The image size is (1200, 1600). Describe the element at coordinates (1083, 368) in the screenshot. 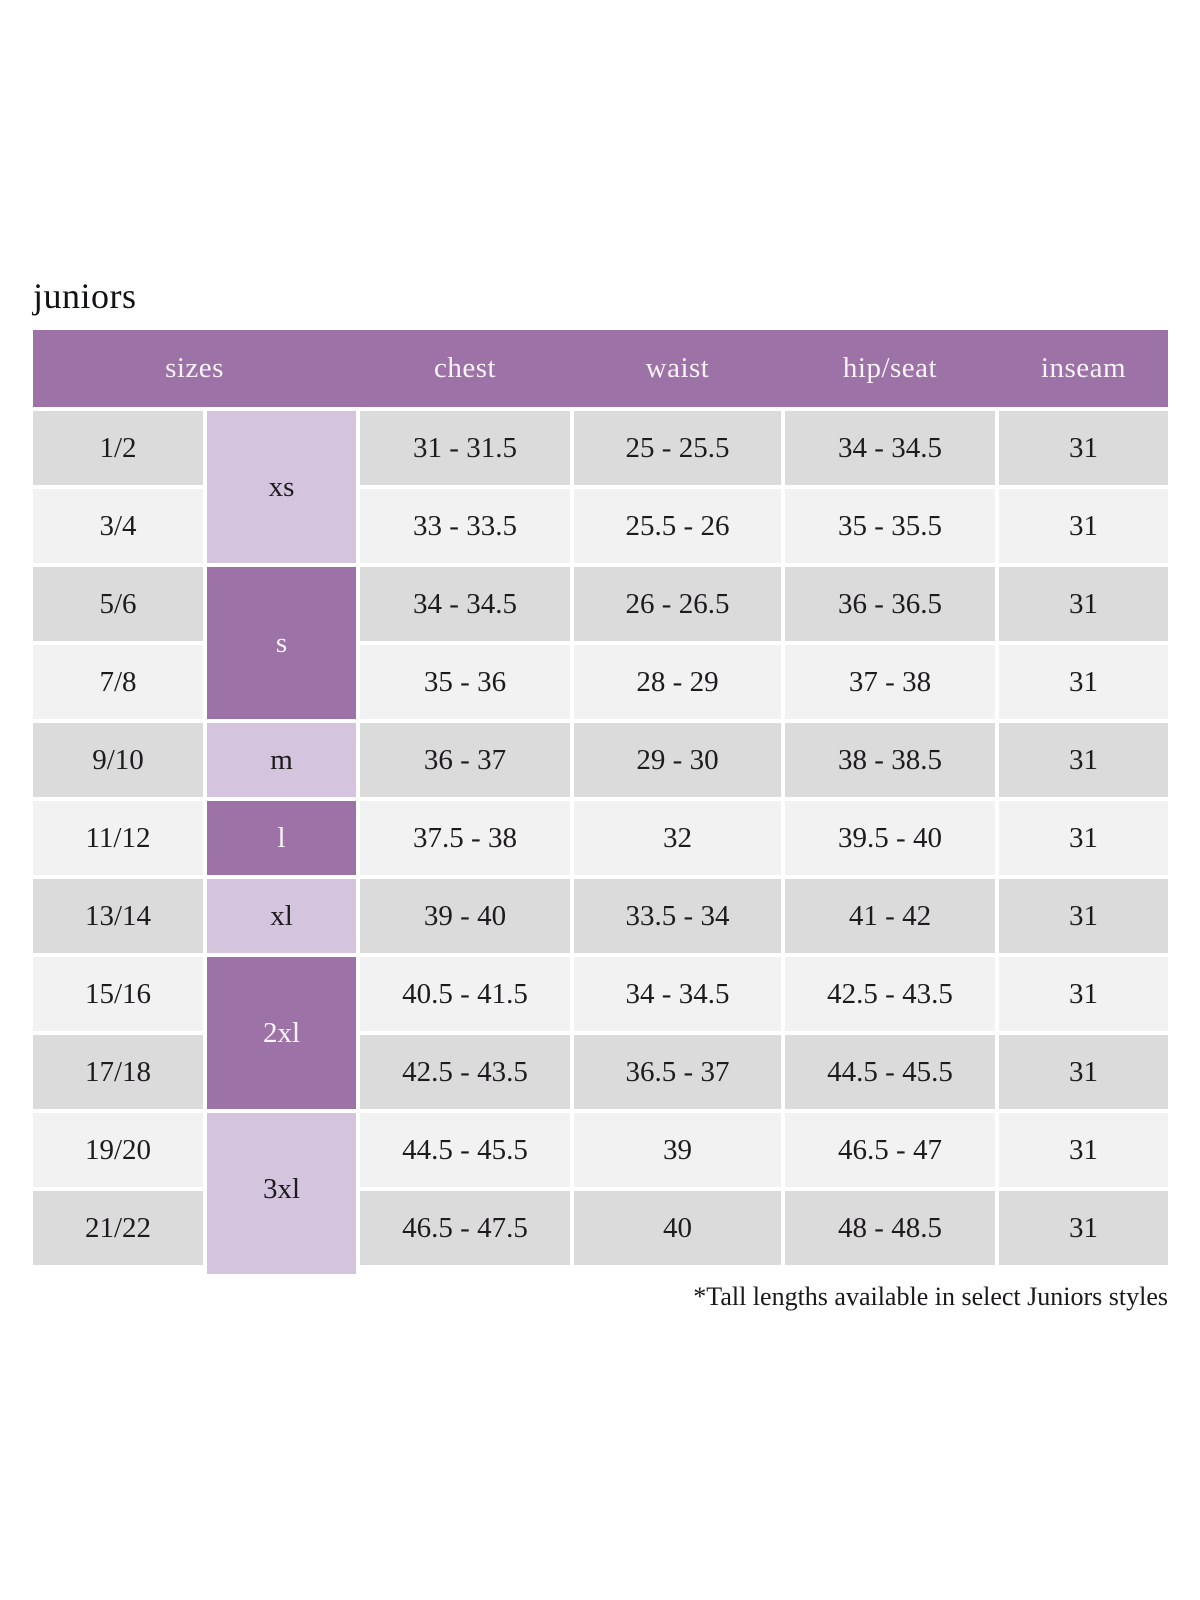

I see `column-header-inseam: inseam` at that location.